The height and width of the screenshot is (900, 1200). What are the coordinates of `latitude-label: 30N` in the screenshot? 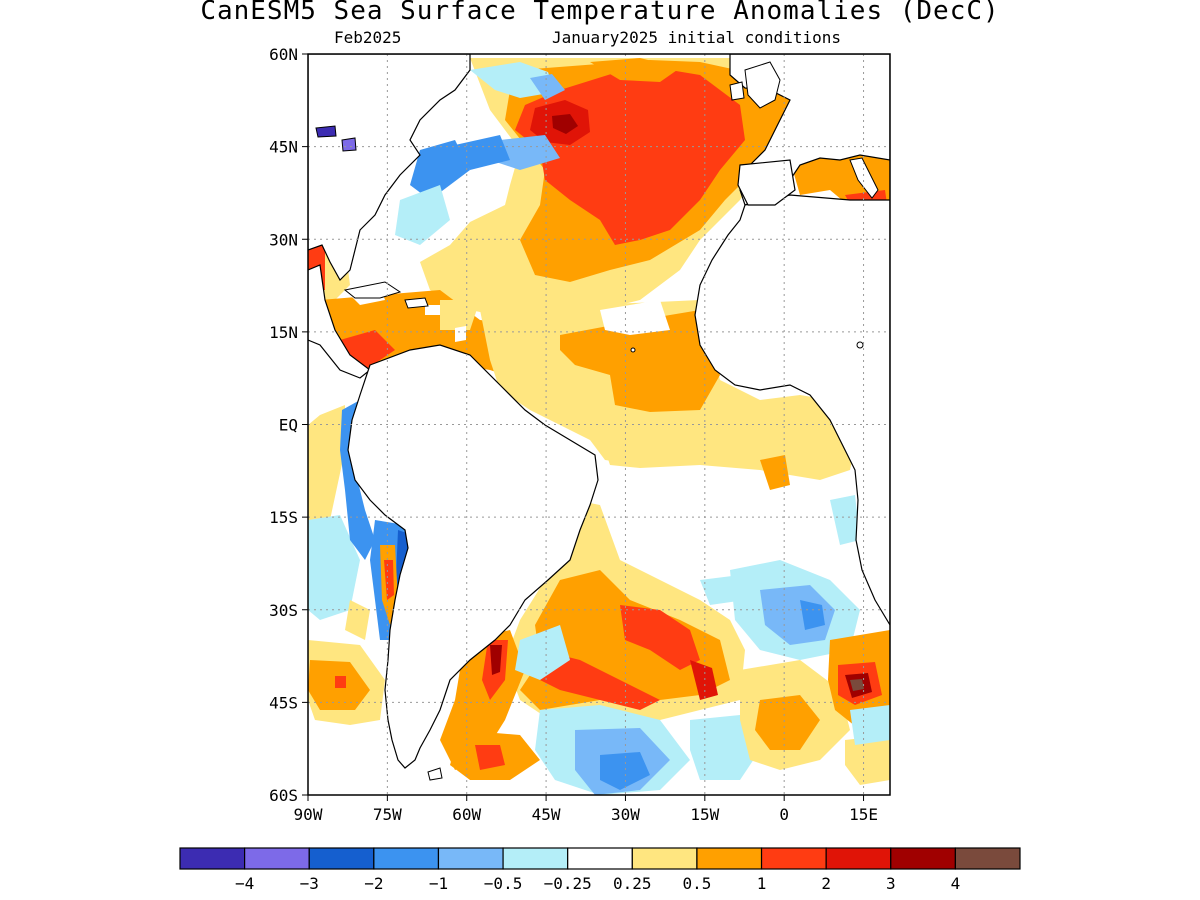 It's located at (283, 239).